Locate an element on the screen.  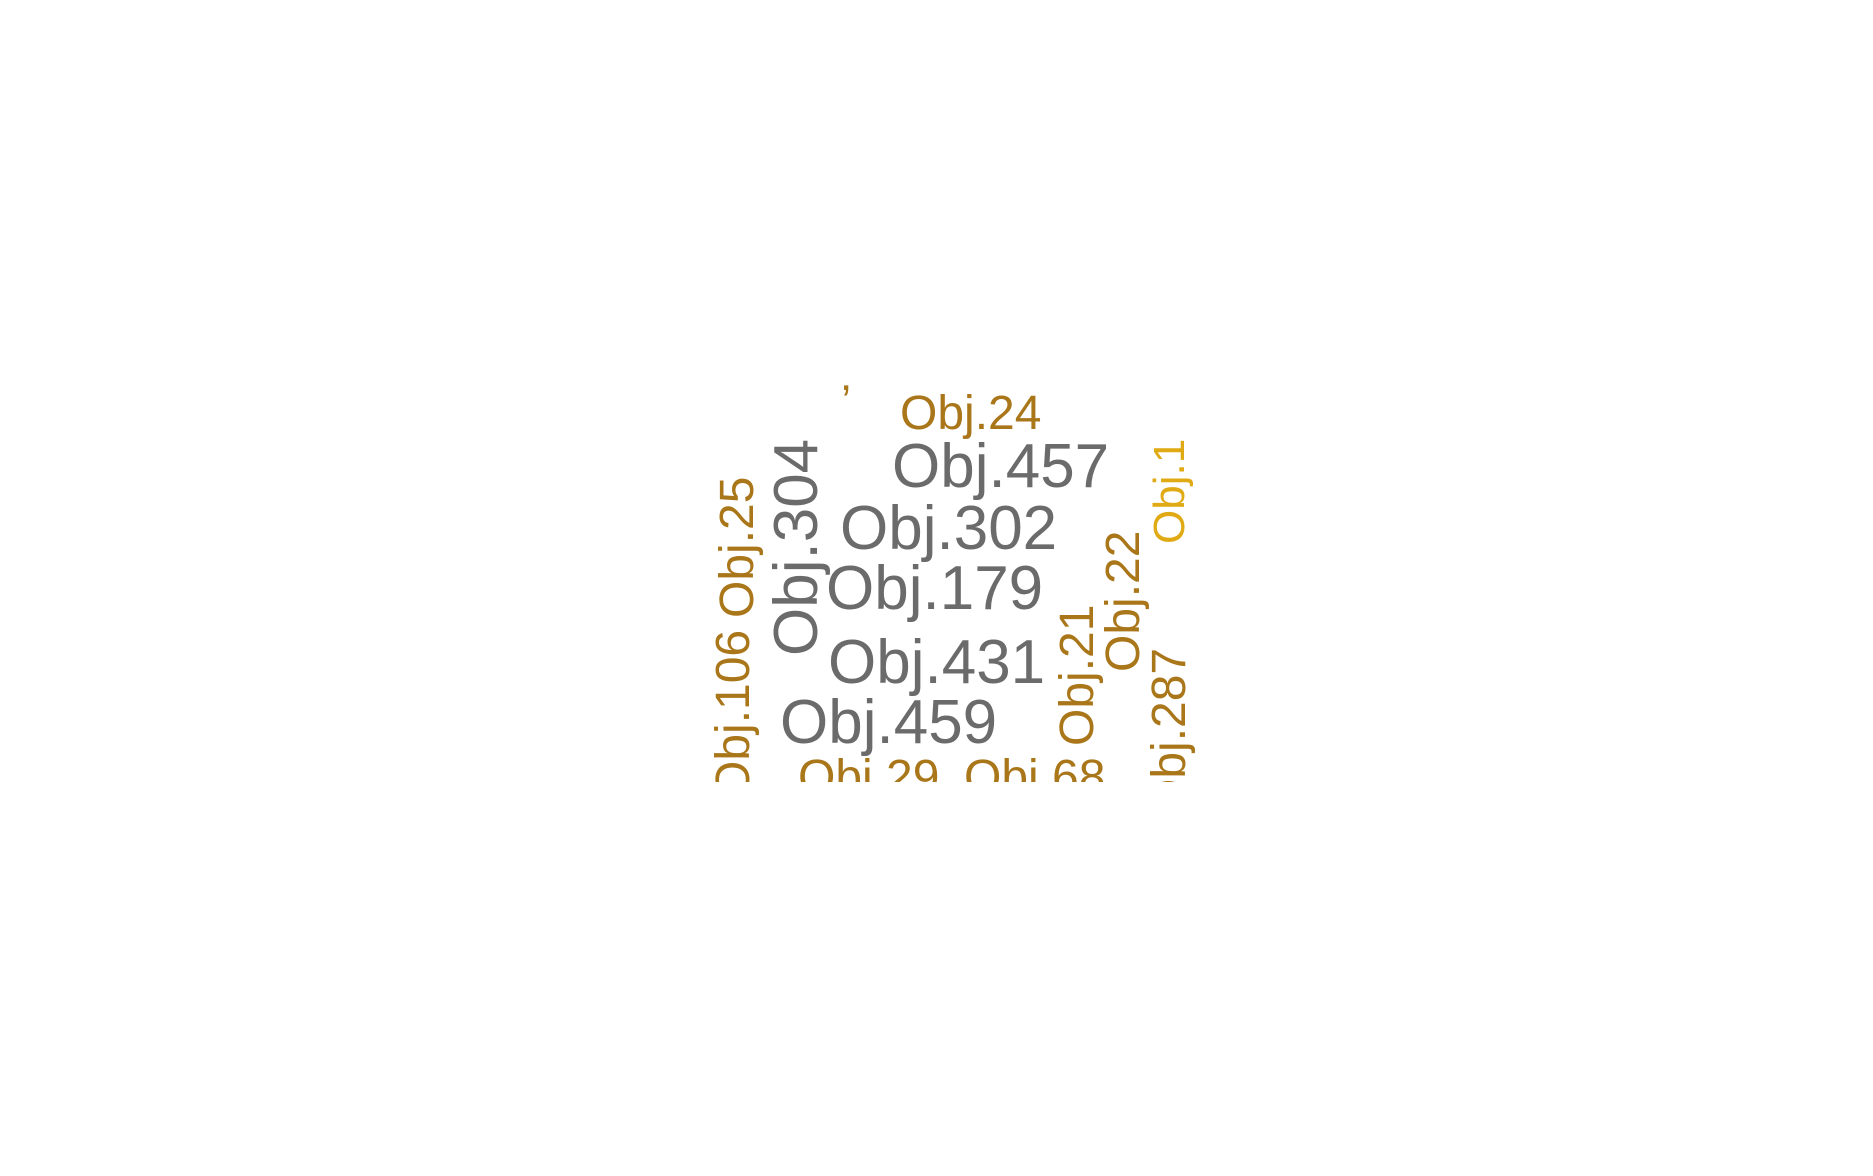
word-obj-22: Obj.22 is located at coordinates (1123, 601).